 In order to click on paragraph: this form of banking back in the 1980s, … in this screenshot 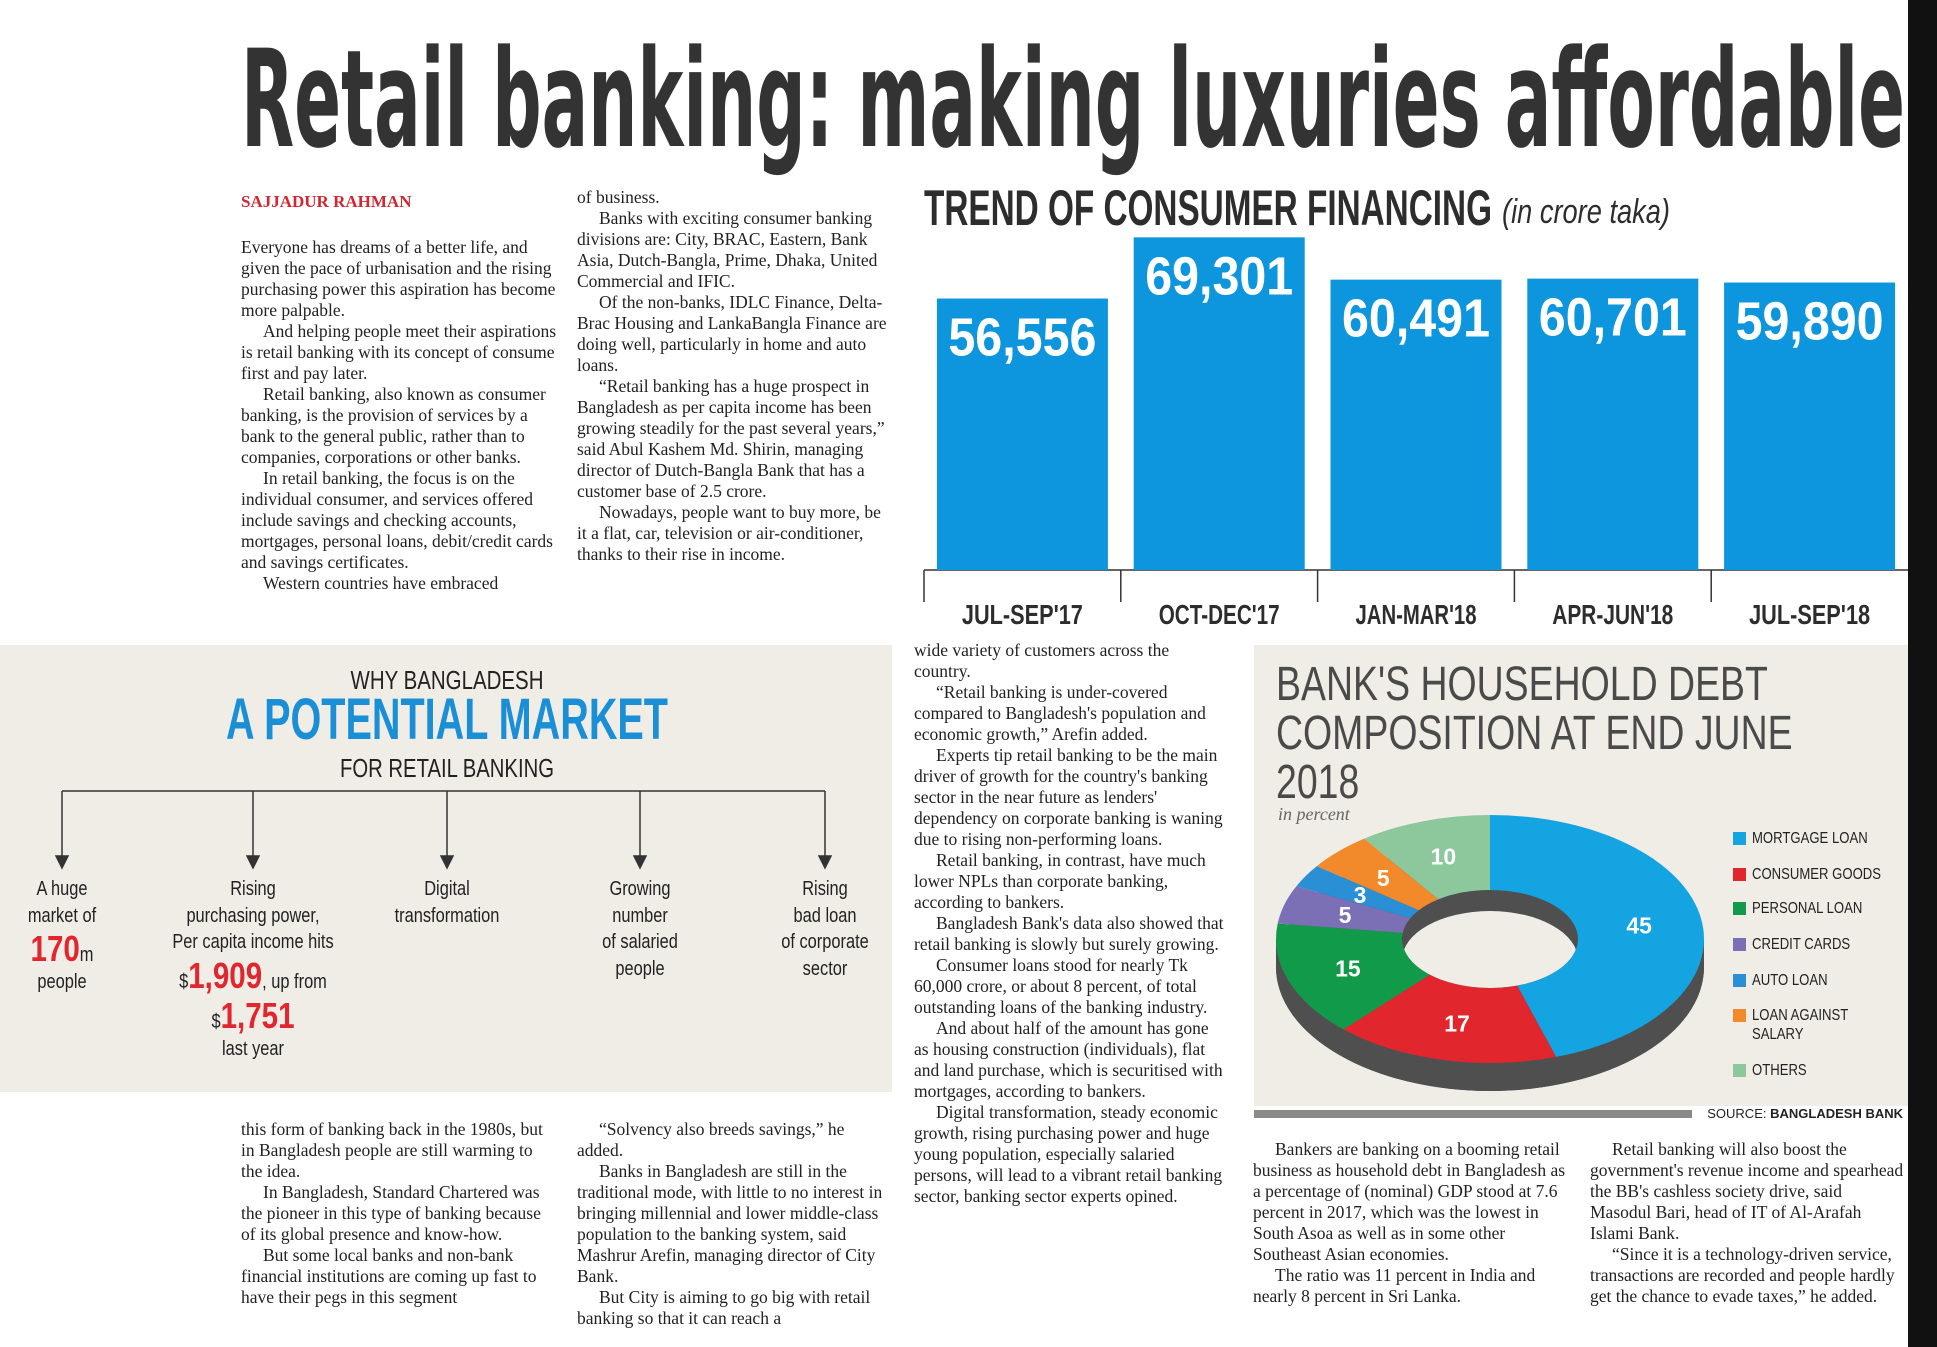, I will do `click(392, 1150)`.